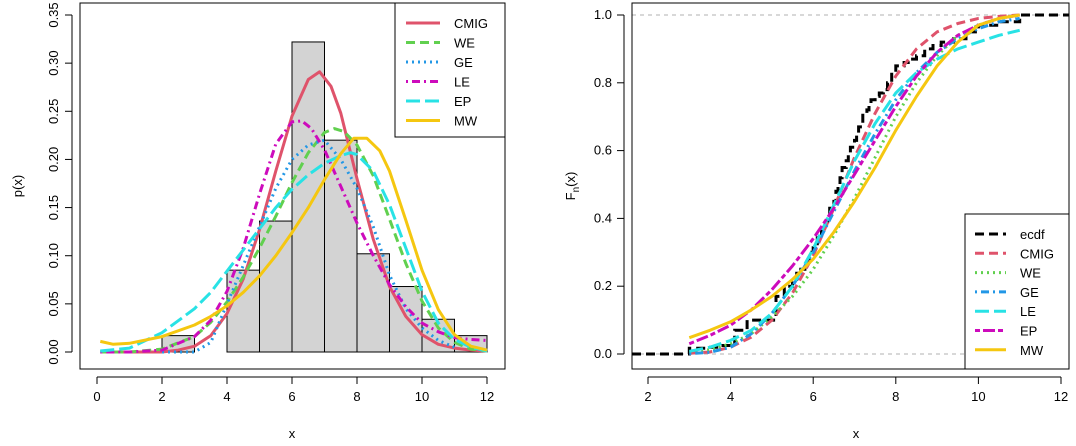 This screenshot has height=446, width=1076. Describe the element at coordinates (53, 62) in the screenshot. I see `y-tick-label: 0.30` at that location.